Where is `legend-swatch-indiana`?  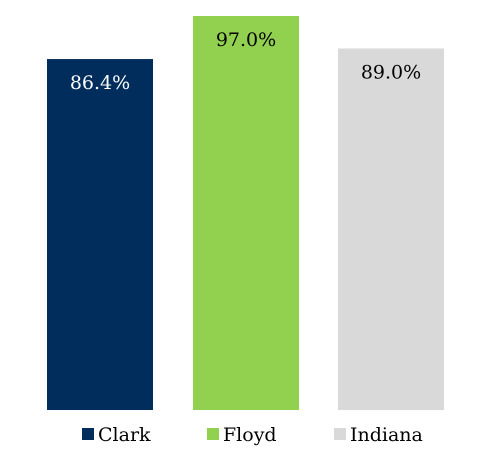 legend-swatch-indiana is located at coordinates (340, 434).